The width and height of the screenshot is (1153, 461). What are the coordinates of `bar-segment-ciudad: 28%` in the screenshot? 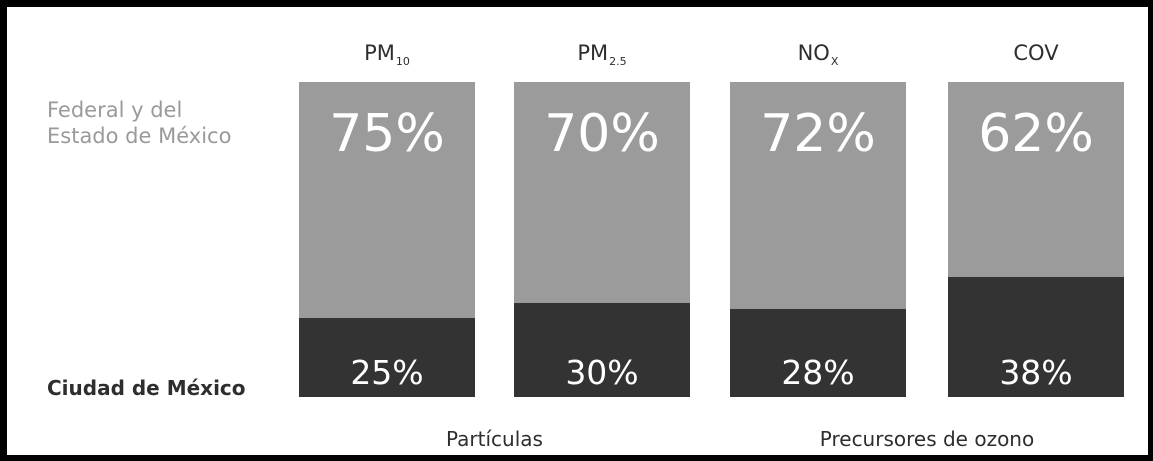 It's located at (818, 352).